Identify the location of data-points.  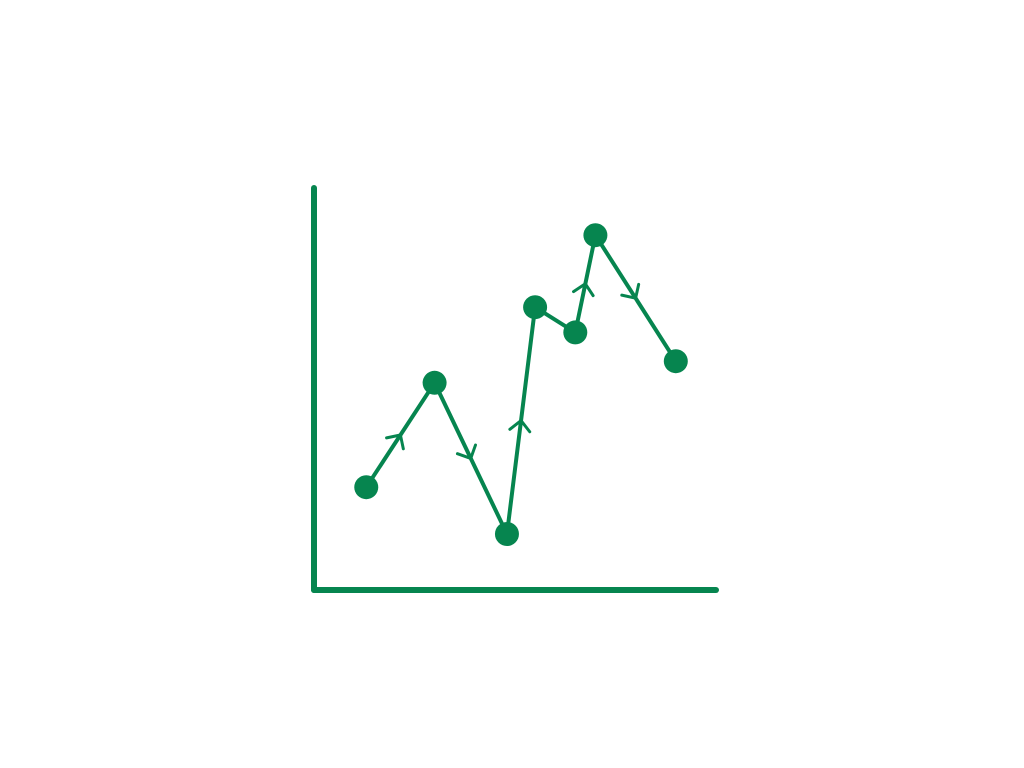
(521, 384).